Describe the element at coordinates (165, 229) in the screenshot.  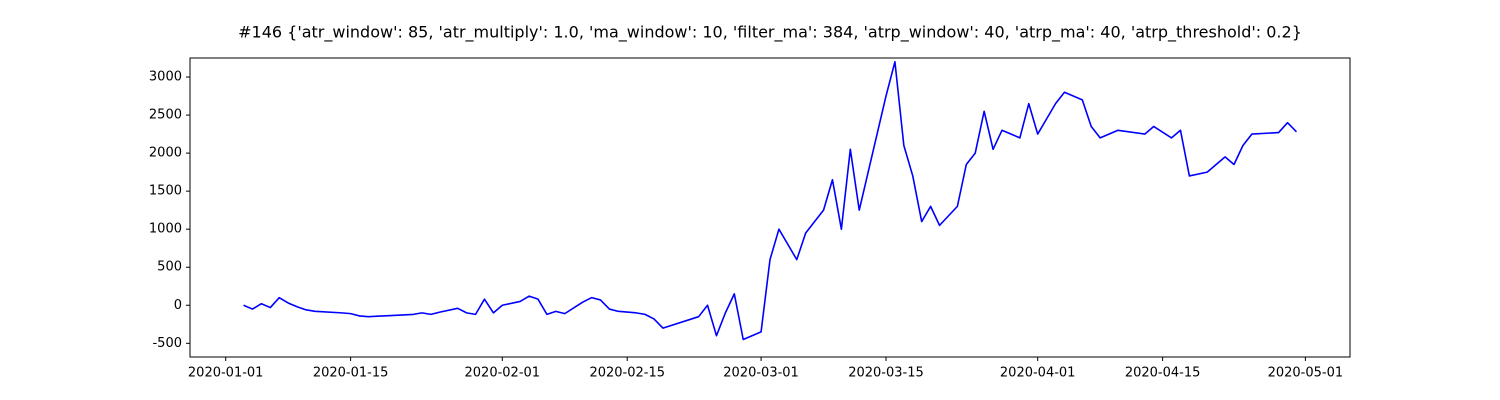
I see `y-tick-label: 1000` at that location.